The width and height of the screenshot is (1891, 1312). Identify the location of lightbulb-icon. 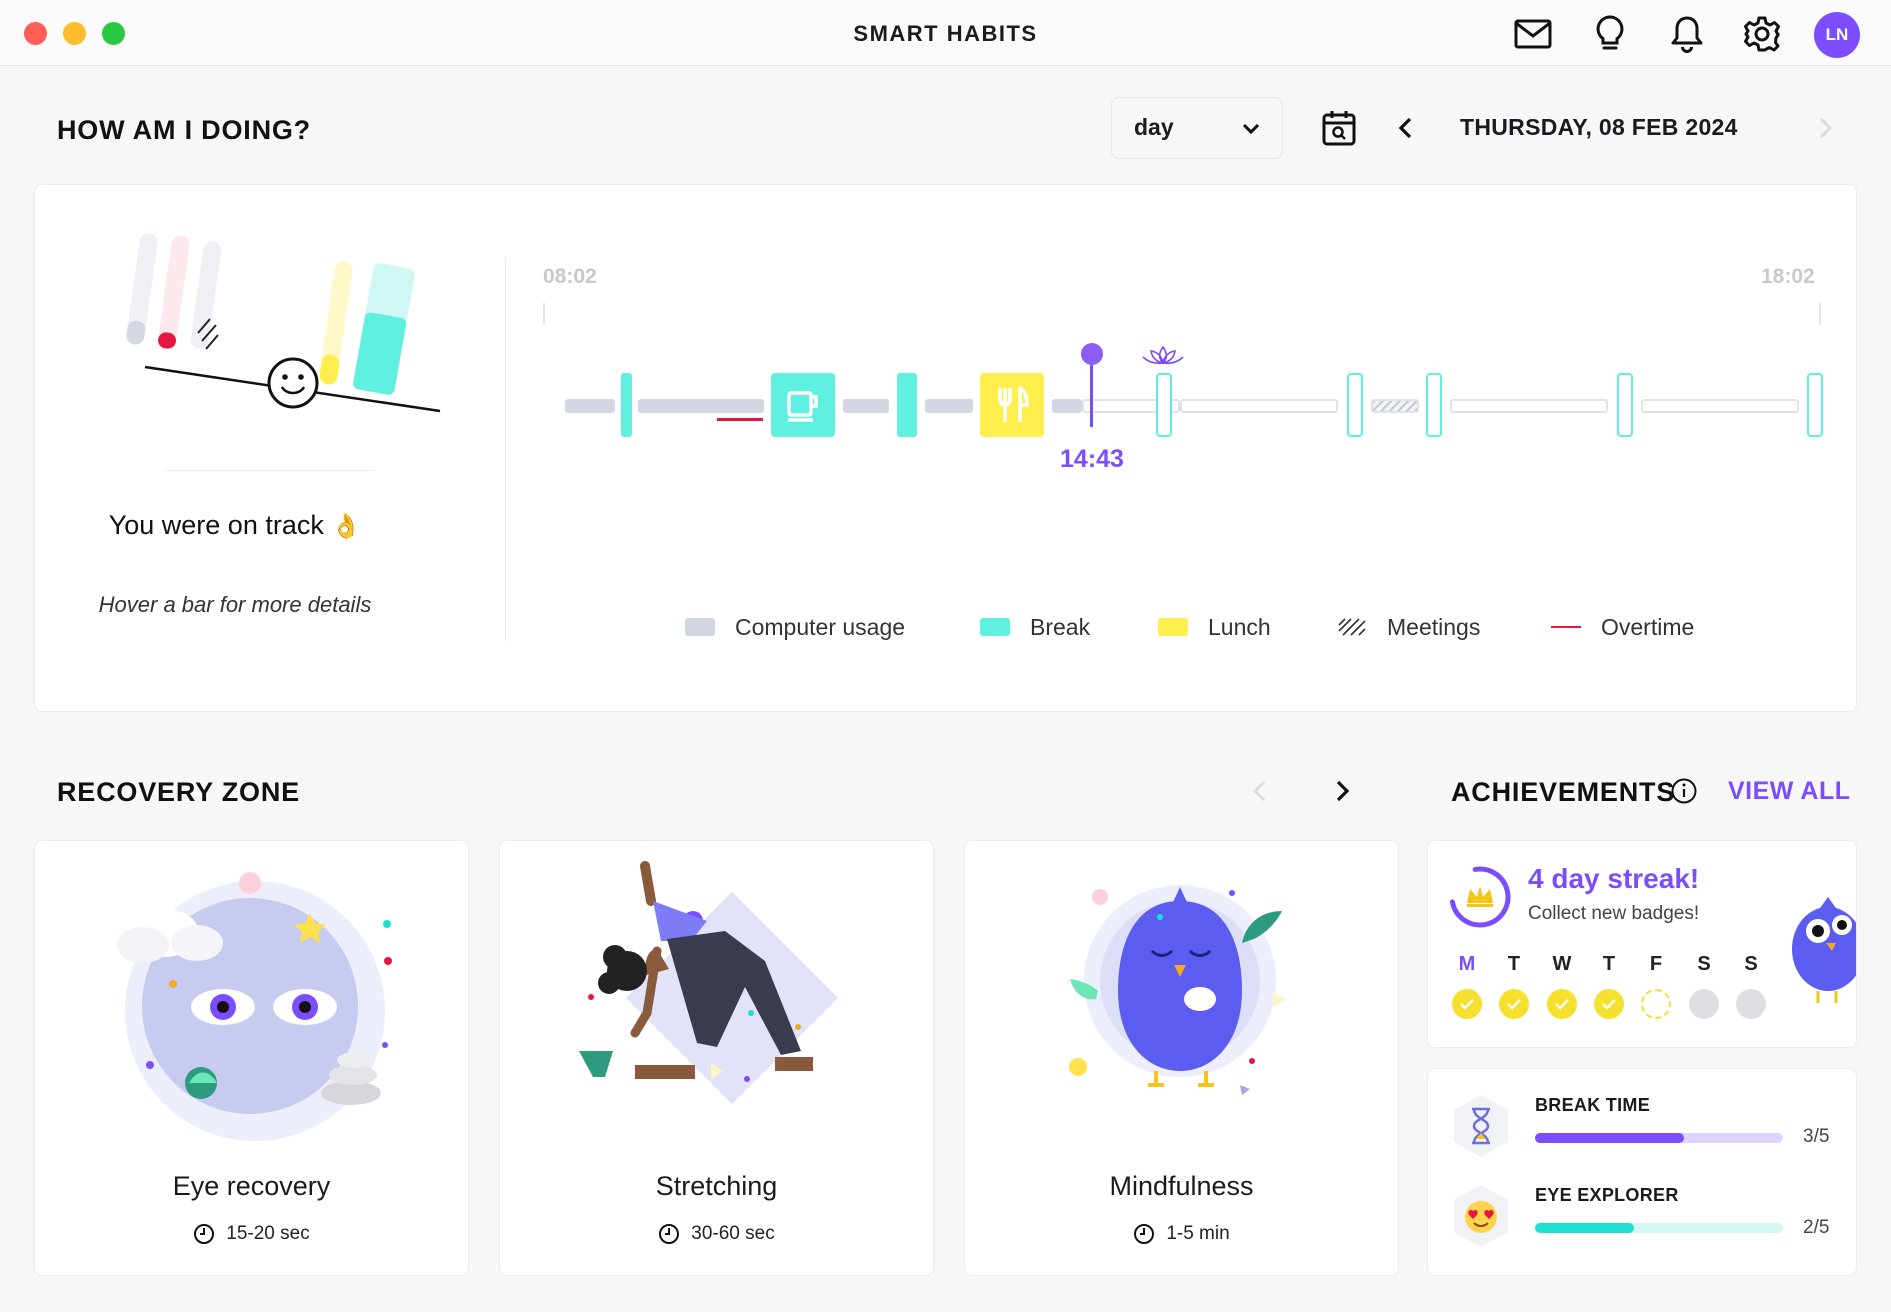
(1610, 34).